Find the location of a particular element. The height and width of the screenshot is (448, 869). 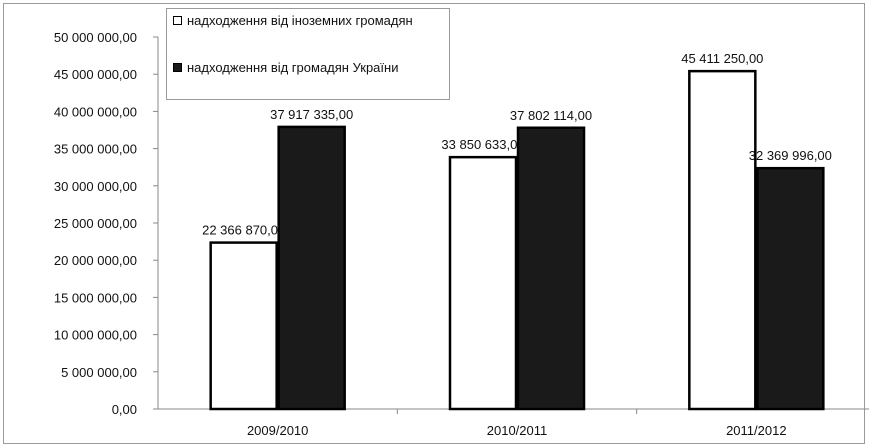

data-label-foreign: 22 366 870,00 is located at coordinates (243, 230).